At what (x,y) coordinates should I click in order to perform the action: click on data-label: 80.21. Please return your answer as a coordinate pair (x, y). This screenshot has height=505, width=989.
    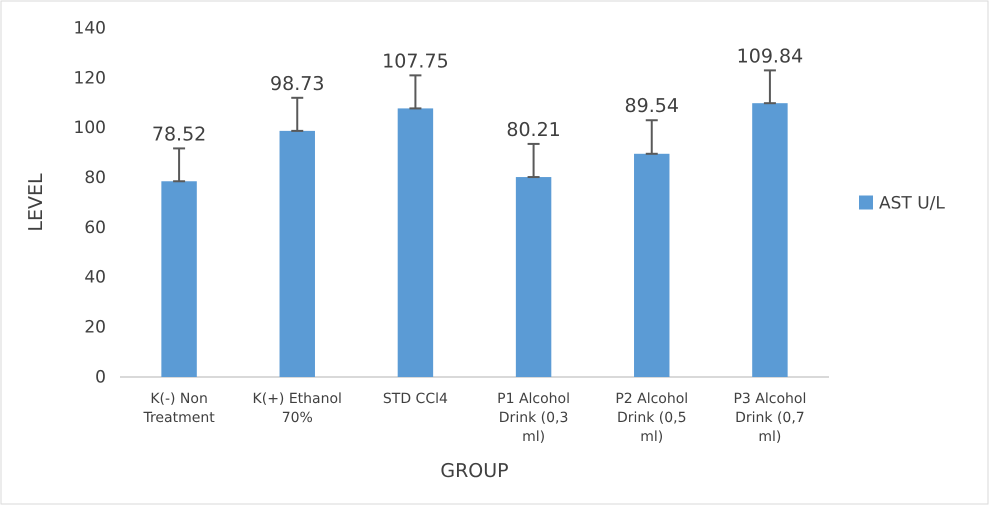
    Looking at the image, I should click on (533, 129).